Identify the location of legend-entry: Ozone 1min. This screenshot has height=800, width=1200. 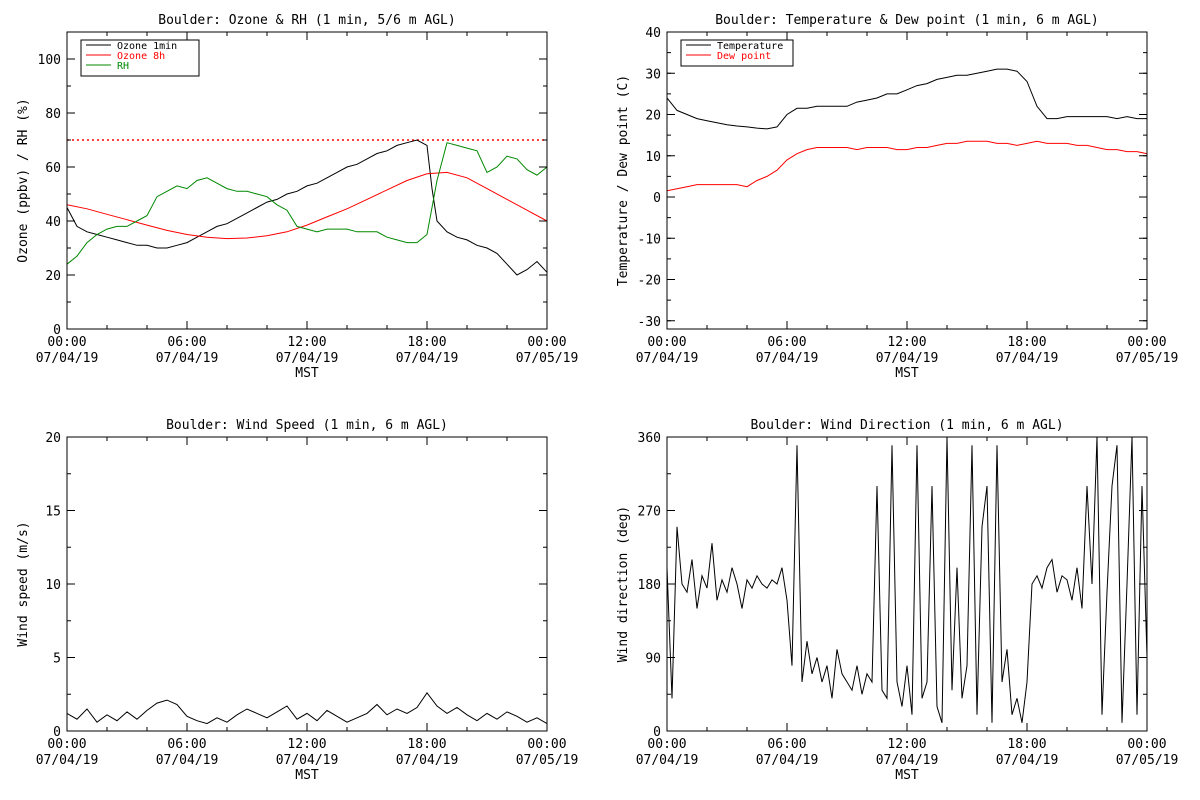
(147, 46).